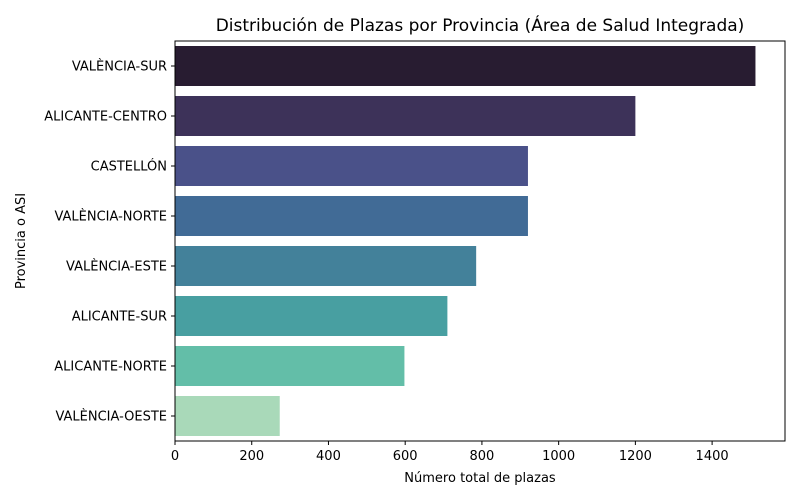 This screenshot has width=800, height=504. I want to click on x-tick-label: 600, so click(405, 456).